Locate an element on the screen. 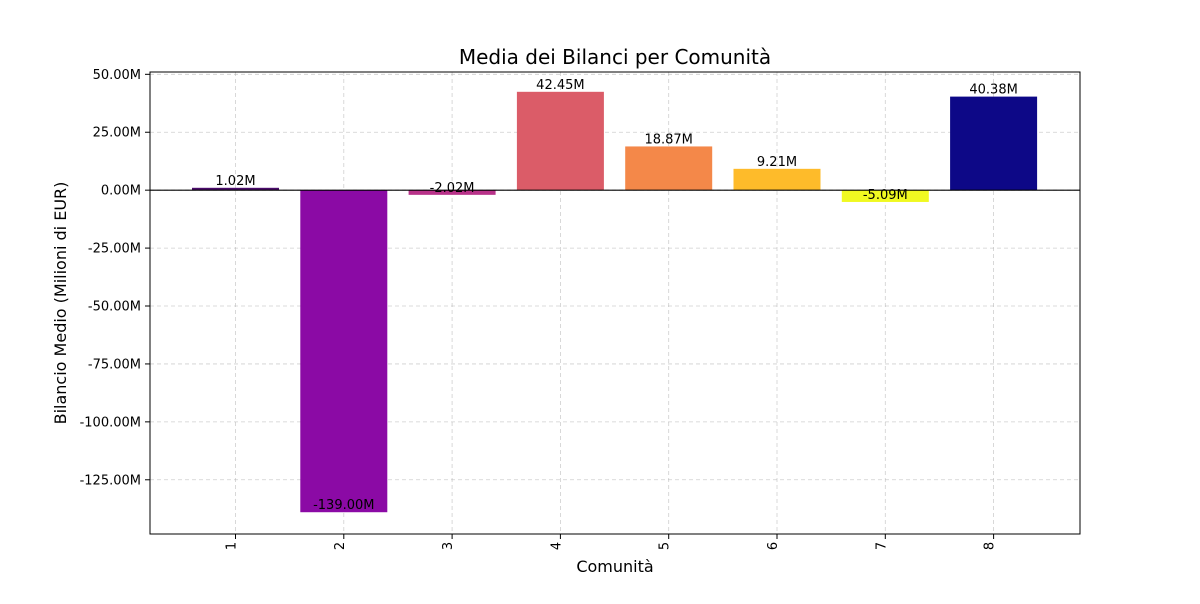  x-tick-label: 2 is located at coordinates (340, 546).